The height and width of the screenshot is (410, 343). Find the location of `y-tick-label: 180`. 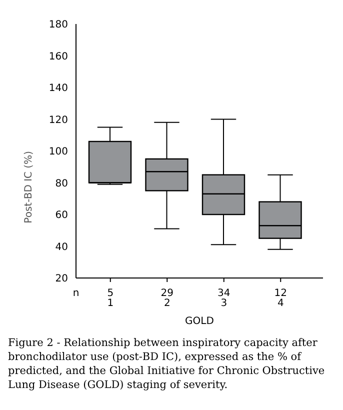

y-tick-label: 180 is located at coordinates (58, 25).